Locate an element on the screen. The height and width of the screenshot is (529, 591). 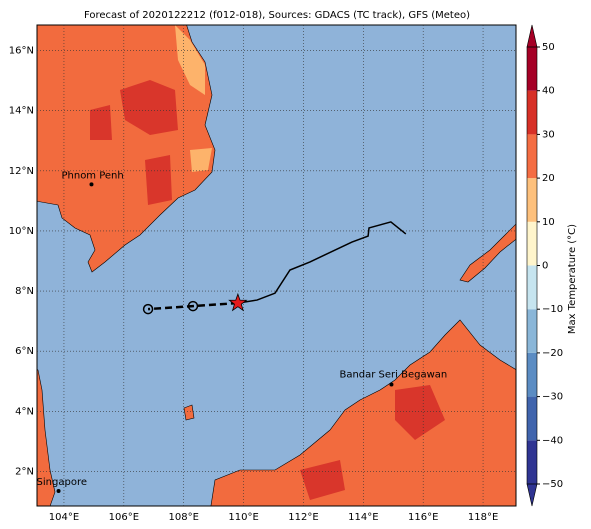
x-tick-label: 118°E is located at coordinates (483, 517).